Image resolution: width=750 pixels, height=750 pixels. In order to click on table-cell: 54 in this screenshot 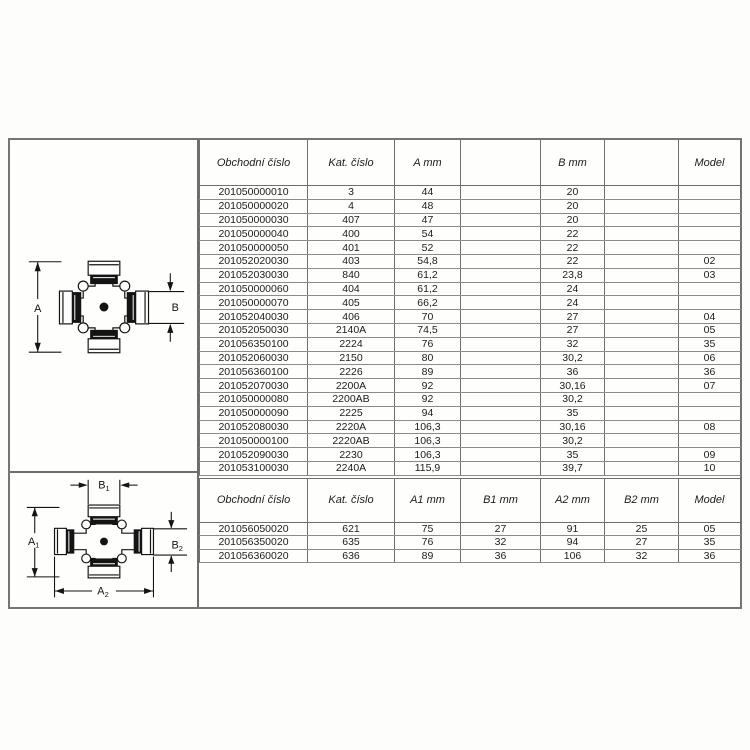, I will do `click(427, 234)`.